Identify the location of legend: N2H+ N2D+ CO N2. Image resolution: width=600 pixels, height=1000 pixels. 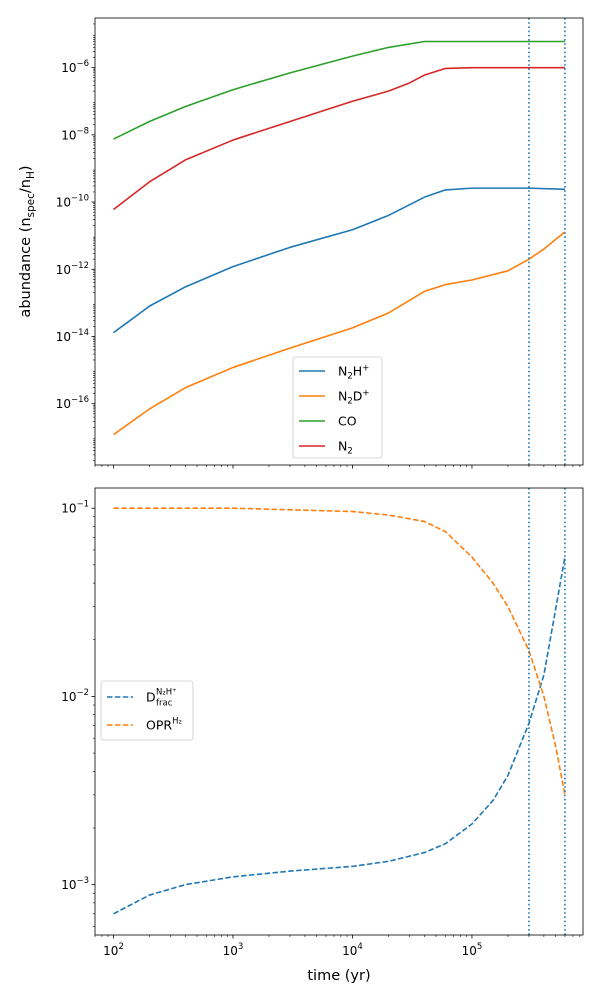
(337, 407).